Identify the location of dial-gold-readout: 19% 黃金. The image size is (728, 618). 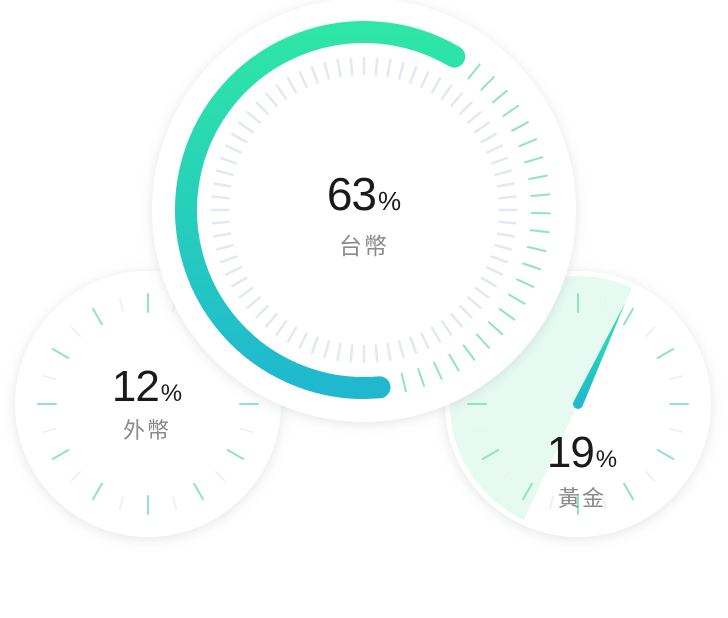
(582, 472).